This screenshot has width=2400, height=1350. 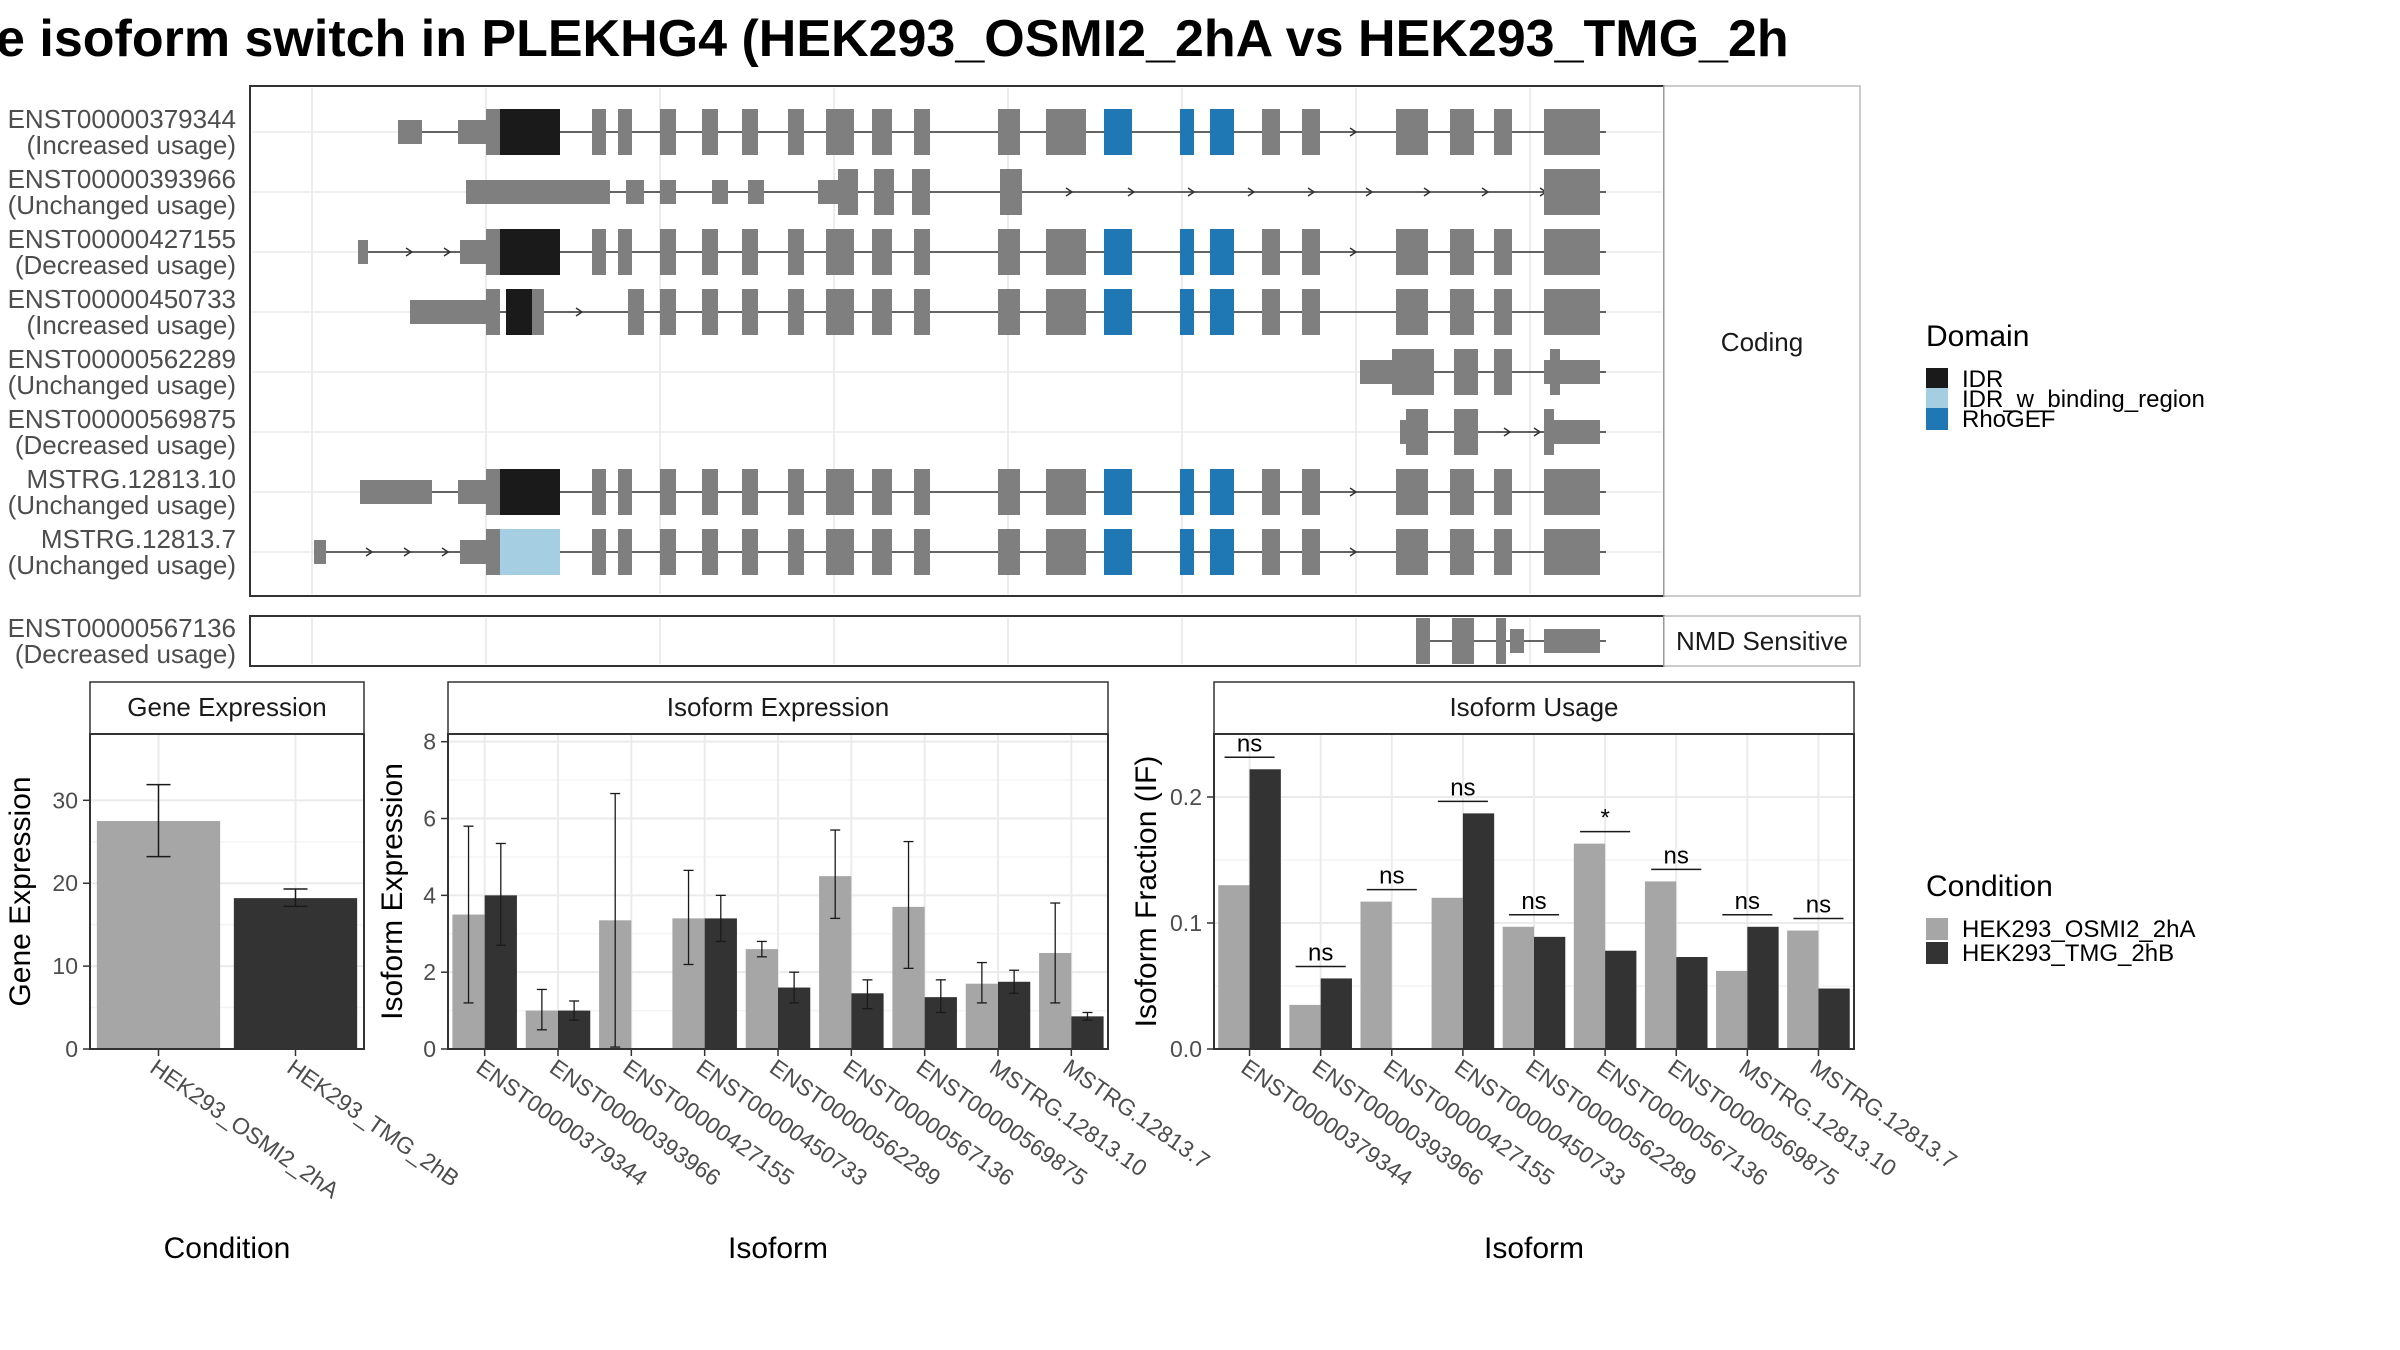 What do you see at coordinates (1234, 967) in the screenshot?
I see `bar-HEK293_OSMI2_2hA-ENST00000379344` at bounding box center [1234, 967].